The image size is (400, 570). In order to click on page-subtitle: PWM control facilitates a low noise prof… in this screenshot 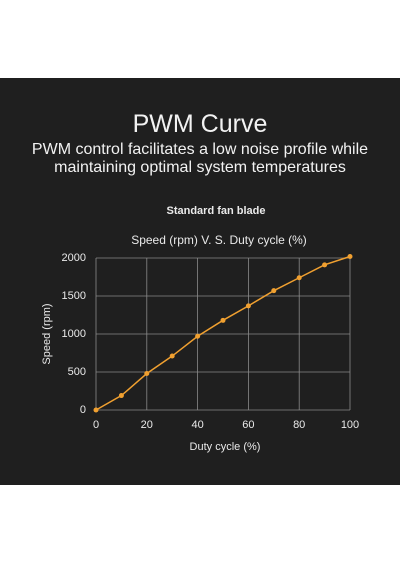, I will do `click(200, 158)`.